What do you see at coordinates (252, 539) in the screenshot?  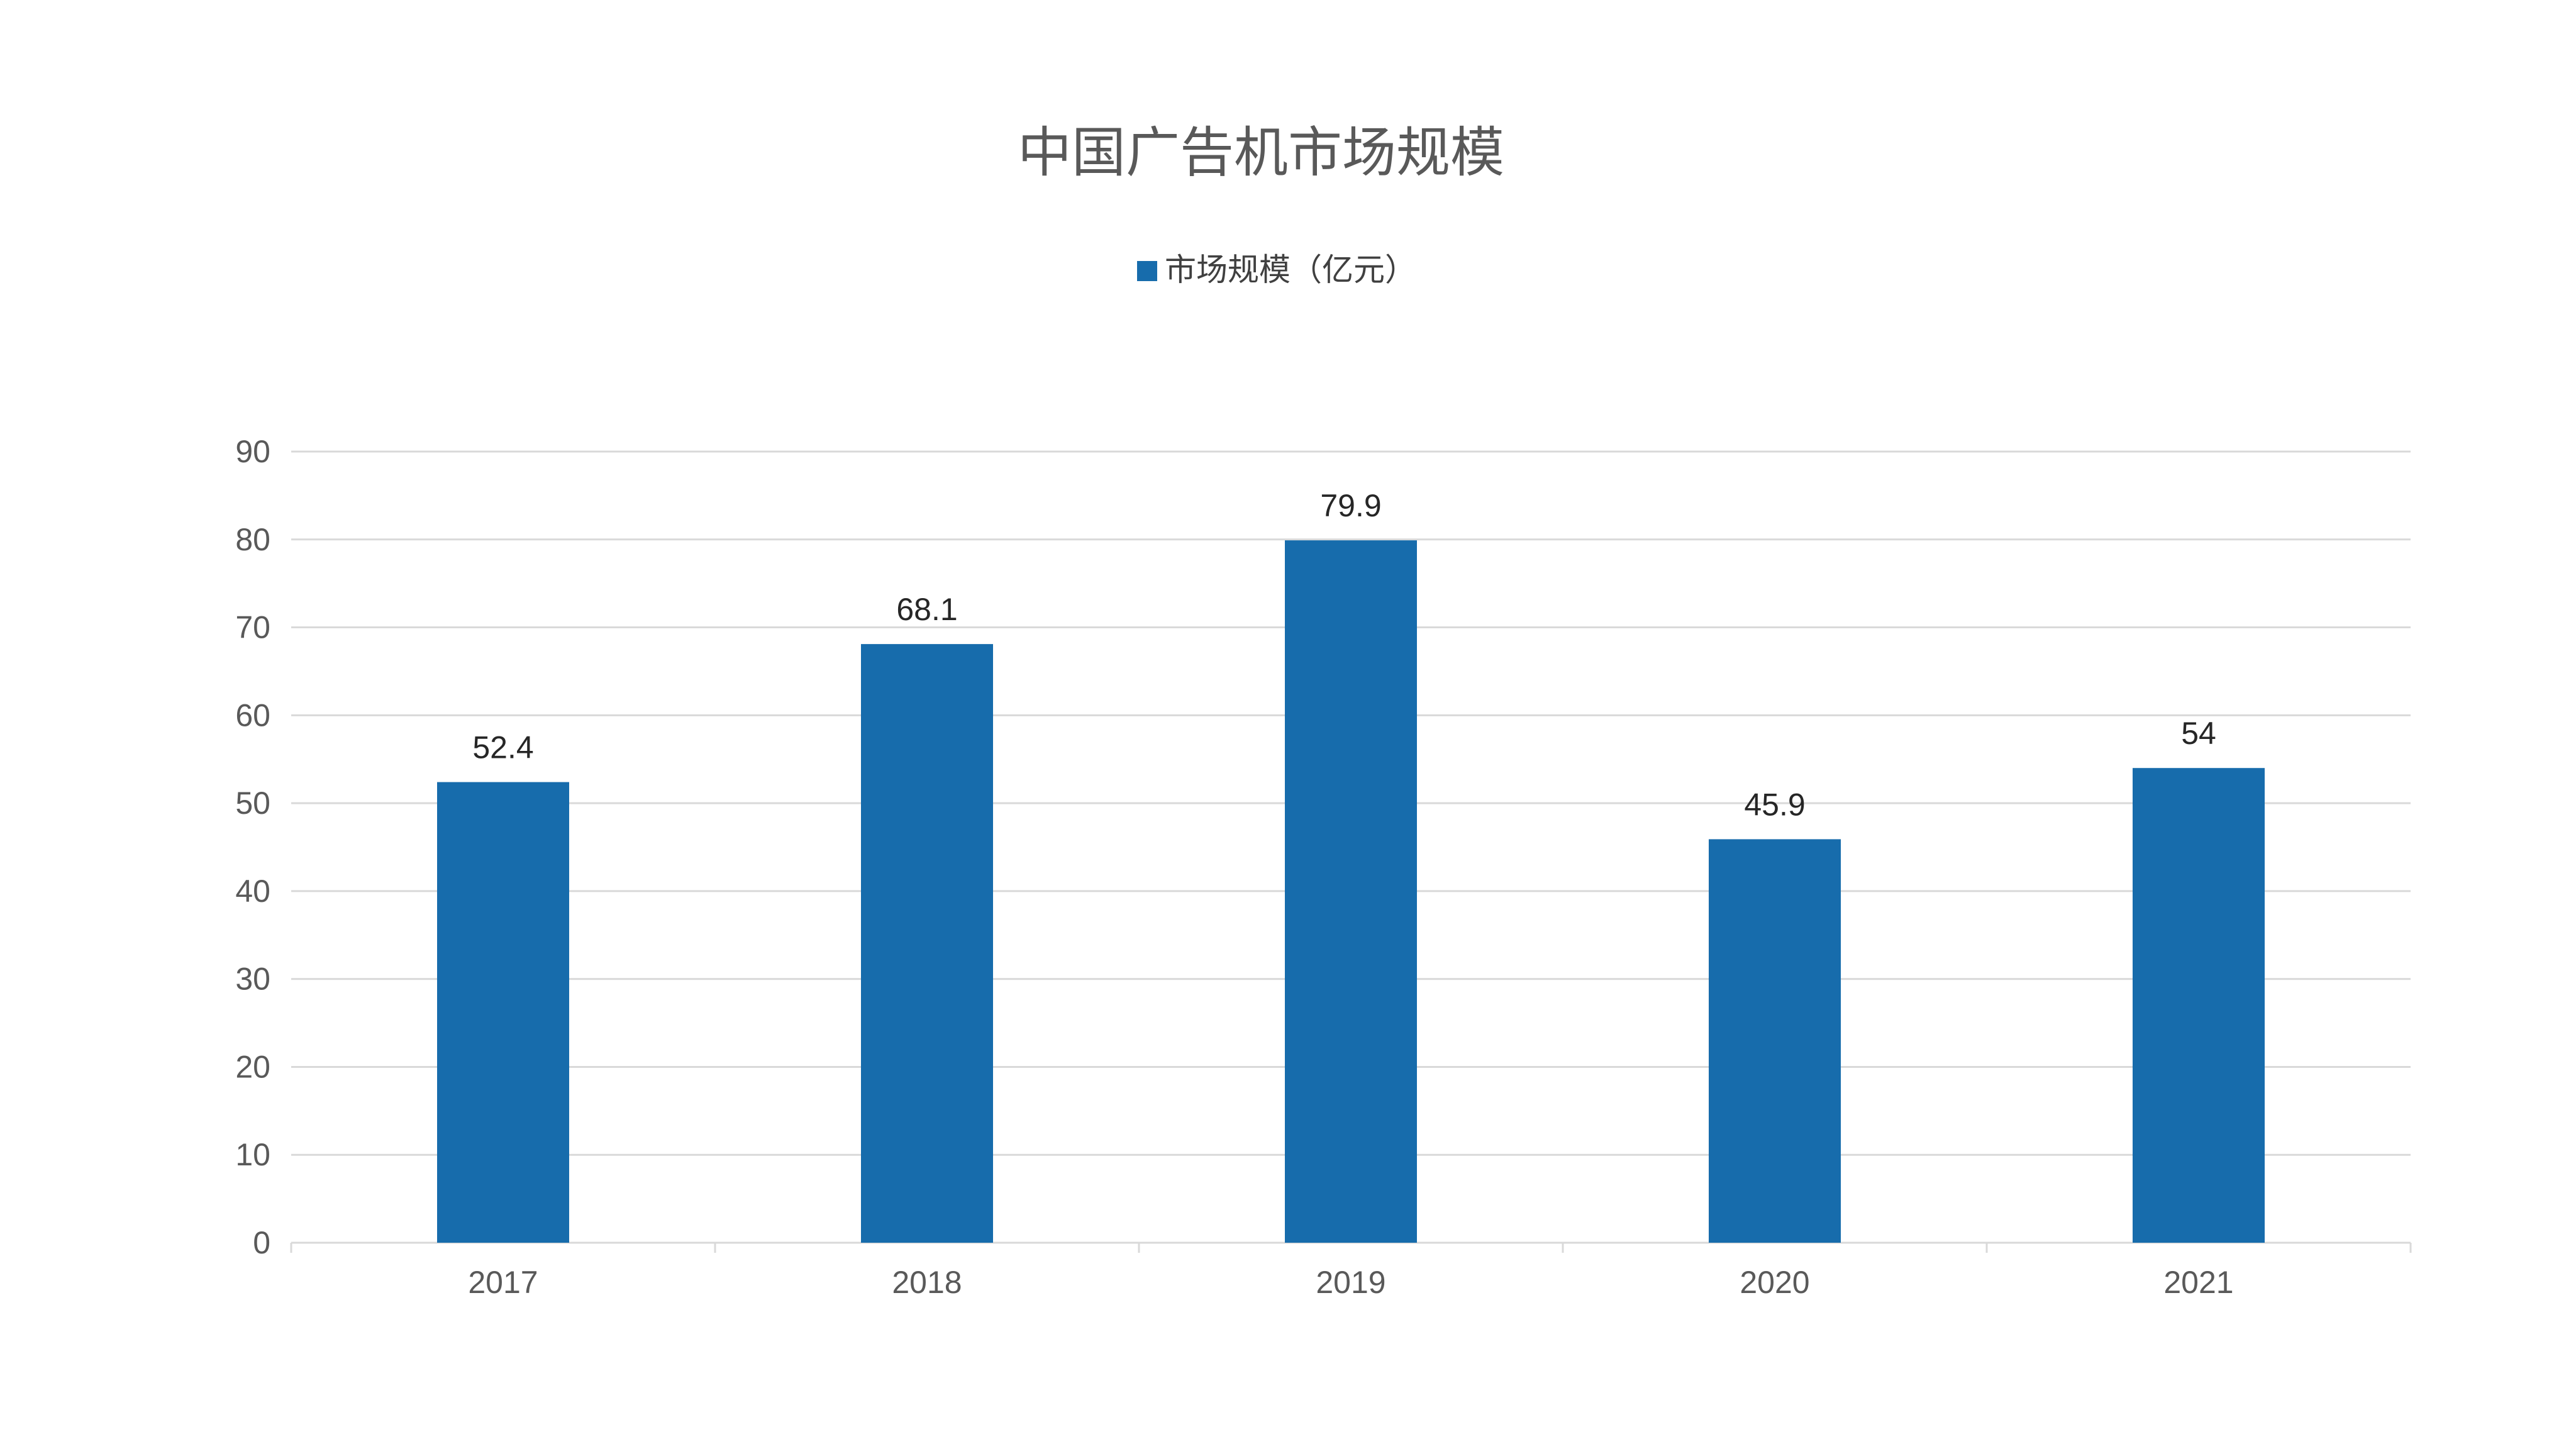 I see `y-tick-label: 80` at bounding box center [252, 539].